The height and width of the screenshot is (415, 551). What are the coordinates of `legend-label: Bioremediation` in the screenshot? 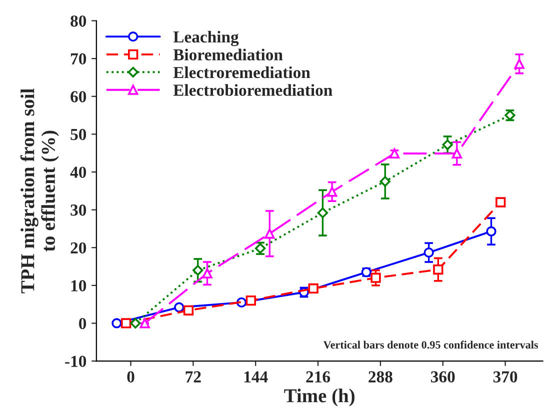 It's located at (228, 54).